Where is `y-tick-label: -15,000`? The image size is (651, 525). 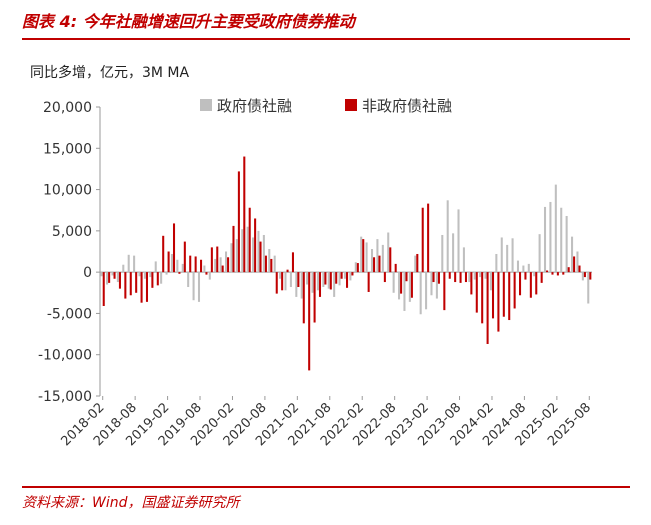
y-tick-label: -15,000 is located at coordinates (65, 397).